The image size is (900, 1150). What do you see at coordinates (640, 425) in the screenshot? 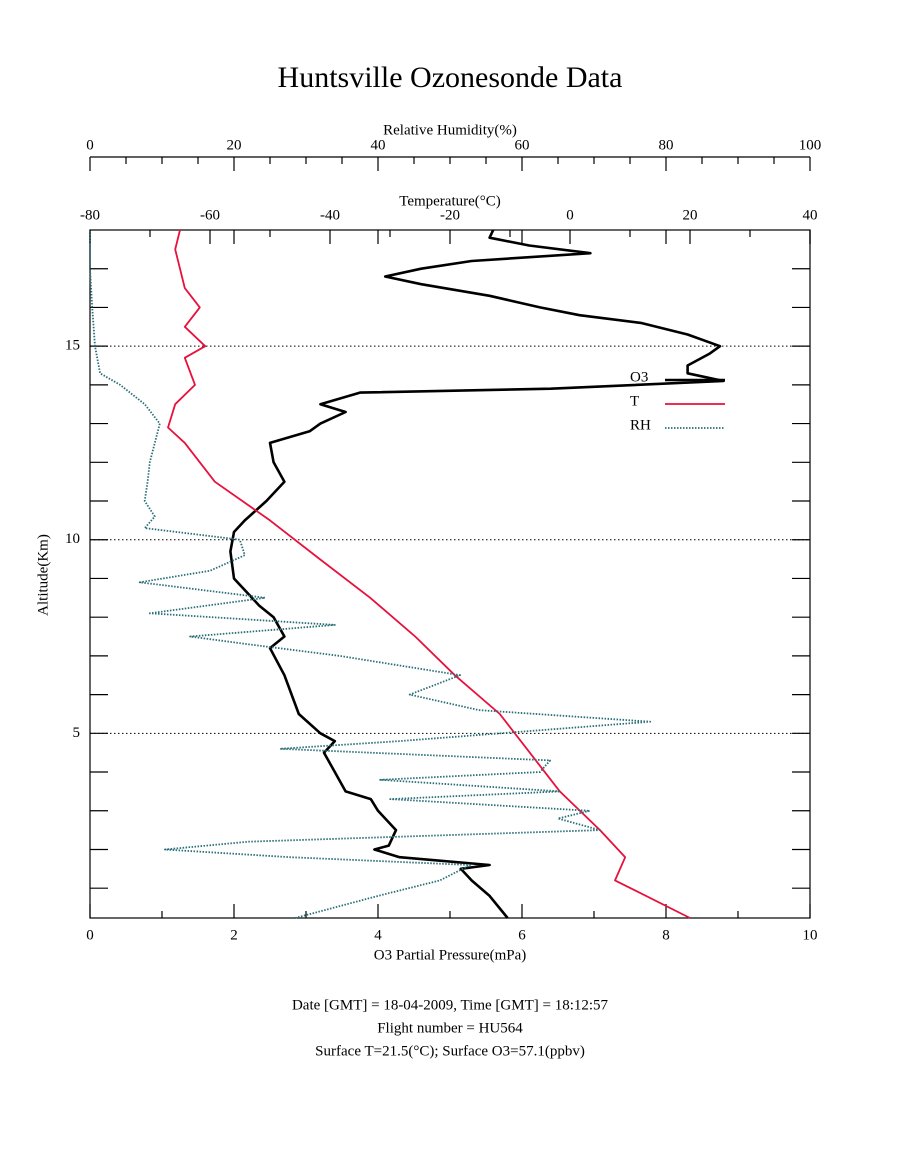
I see `legend-label: RH` at bounding box center [640, 425].